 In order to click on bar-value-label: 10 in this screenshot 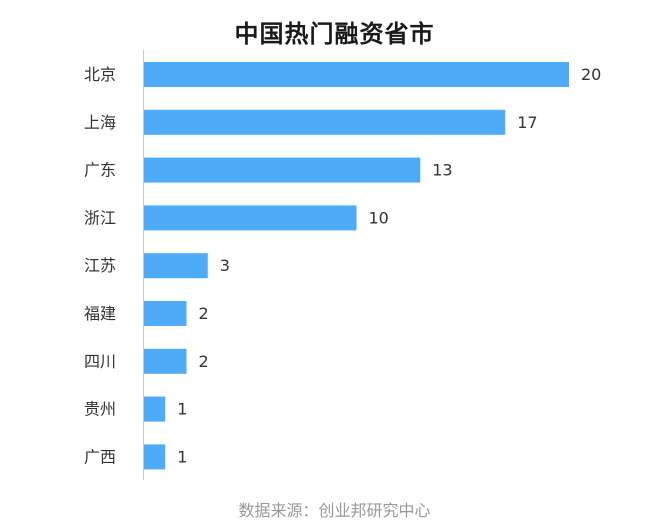, I will do `click(379, 217)`.